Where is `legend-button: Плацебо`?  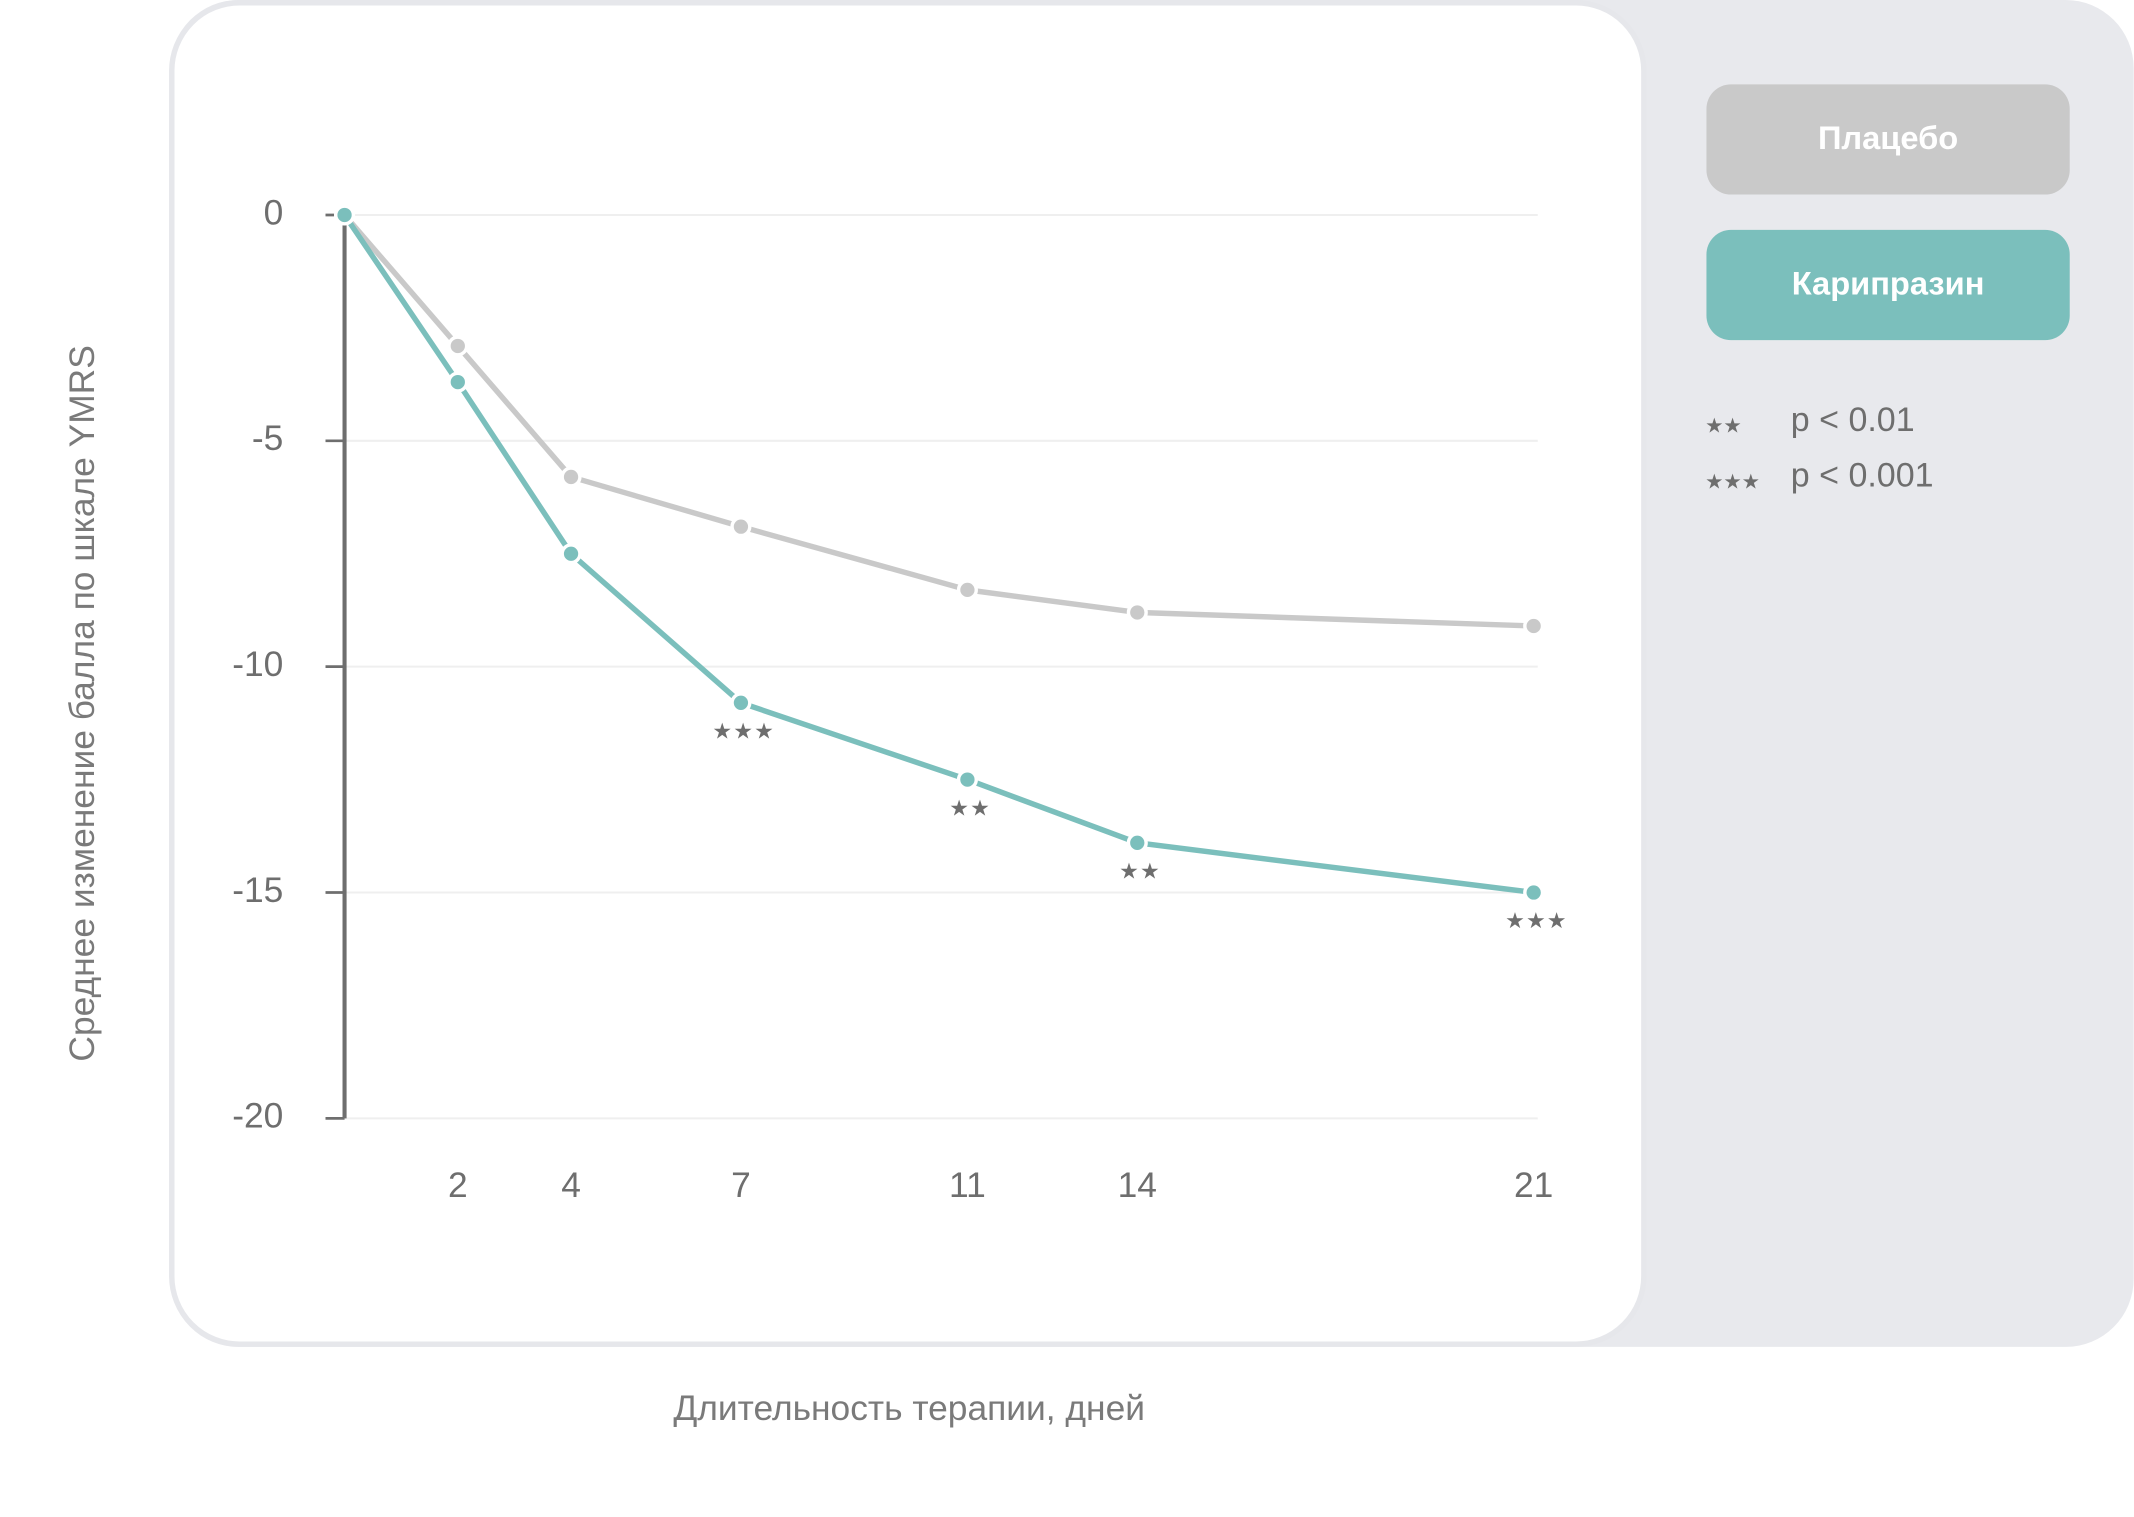 legend-button: Плацебо is located at coordinates (1888, 139).